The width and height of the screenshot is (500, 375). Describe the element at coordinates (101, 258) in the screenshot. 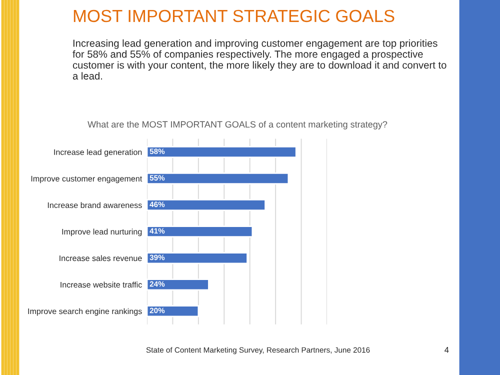

I see `y-tick-label: Increase sales revenue` at that location.